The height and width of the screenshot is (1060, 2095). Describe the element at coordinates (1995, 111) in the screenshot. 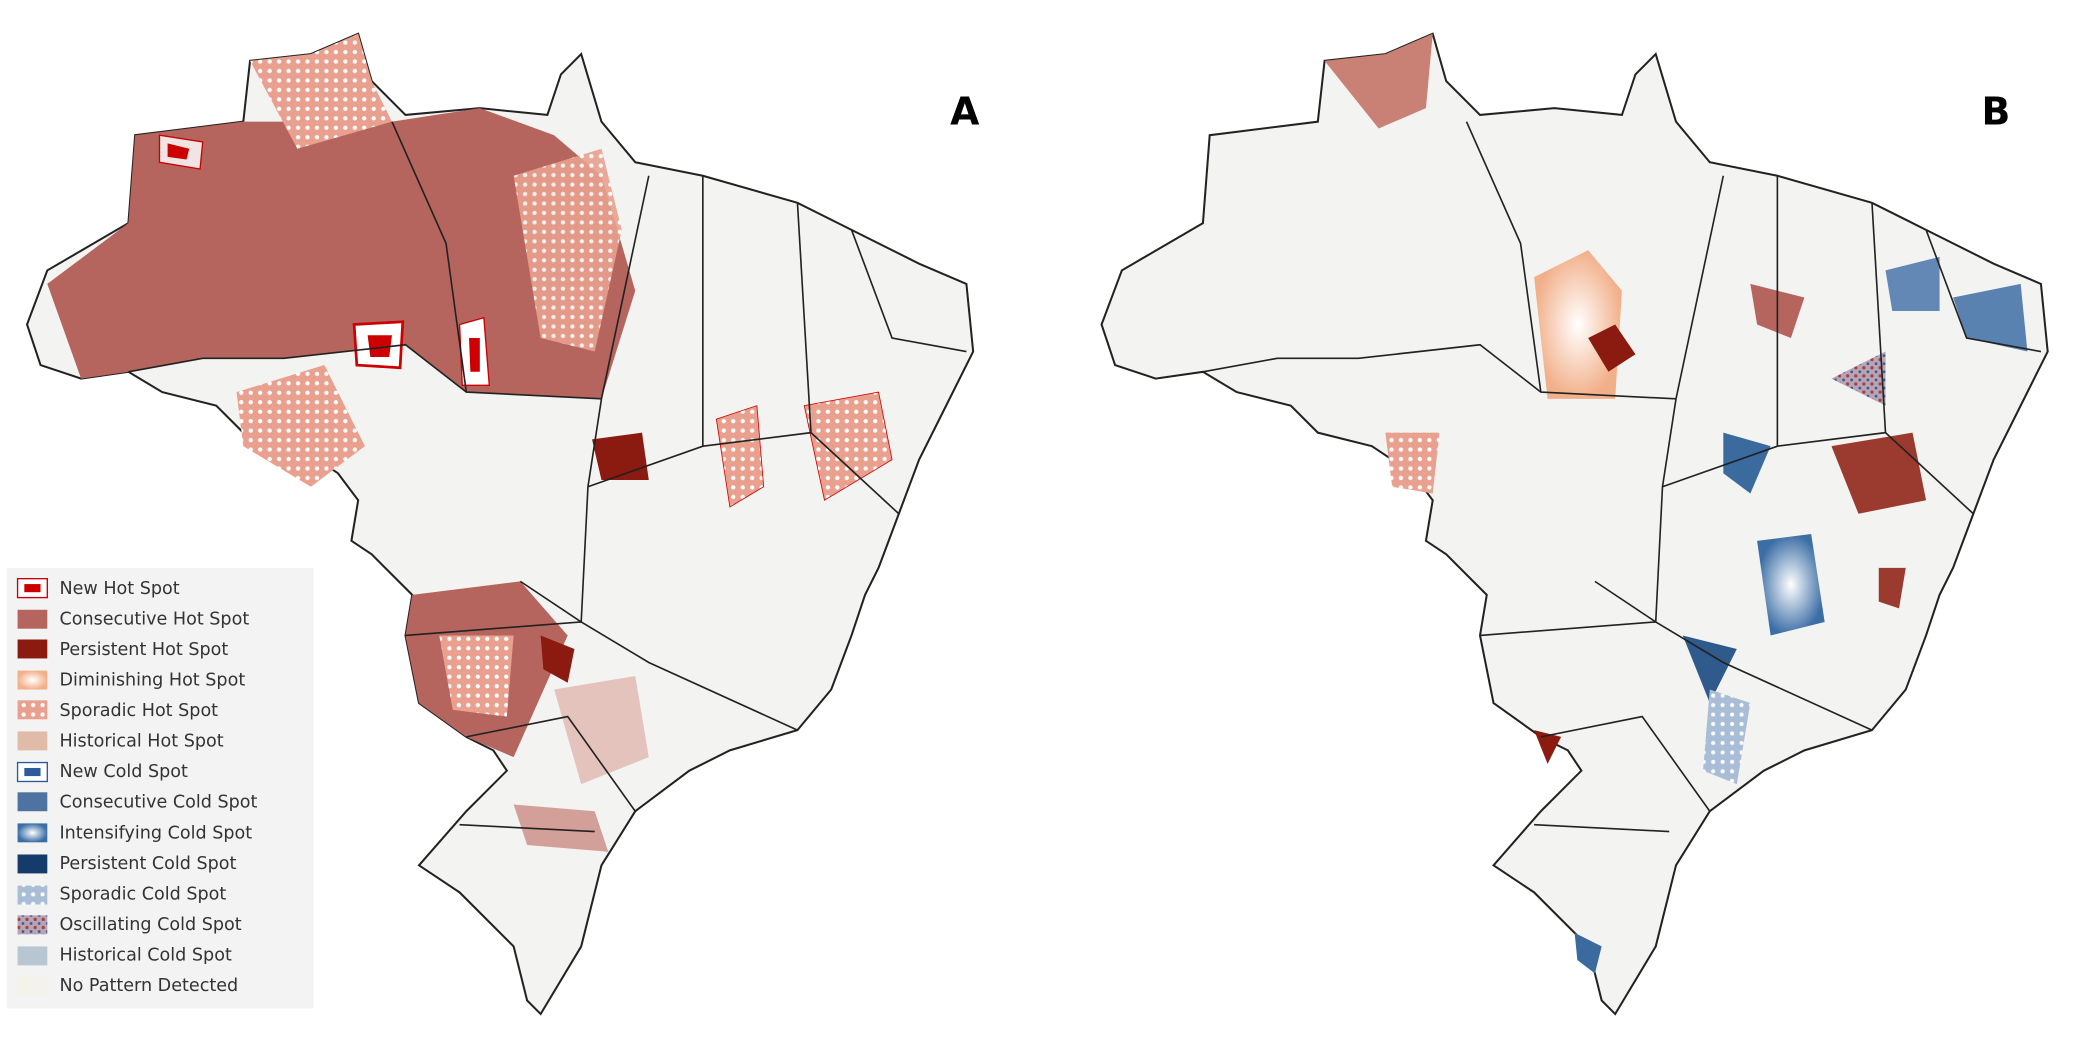

I see `panel-label: B` at that location.